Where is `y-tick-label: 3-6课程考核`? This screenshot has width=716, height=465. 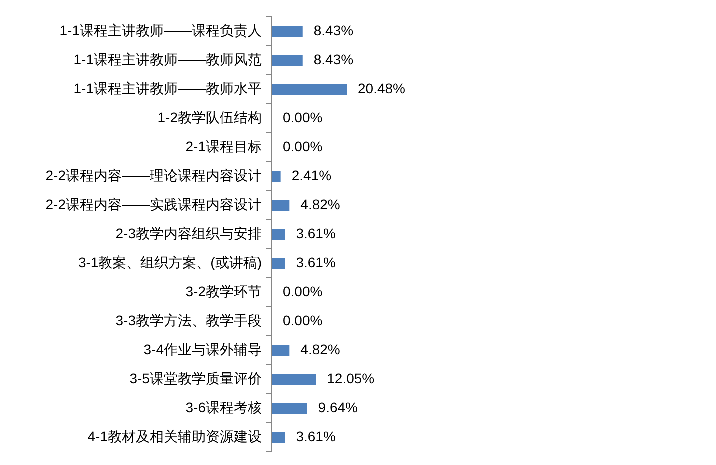 y-tick-label: 3-6课程考核 is located at coordinates (224, 407).